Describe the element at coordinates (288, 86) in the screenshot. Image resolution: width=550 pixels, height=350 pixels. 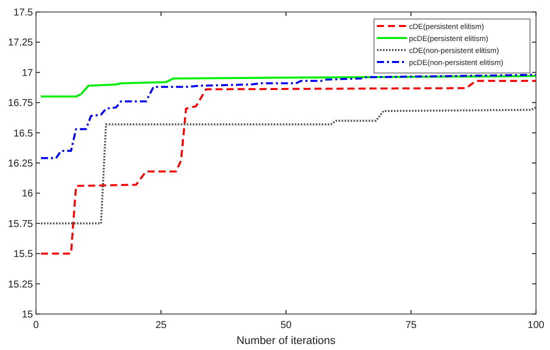
I see `line-series` at that location.